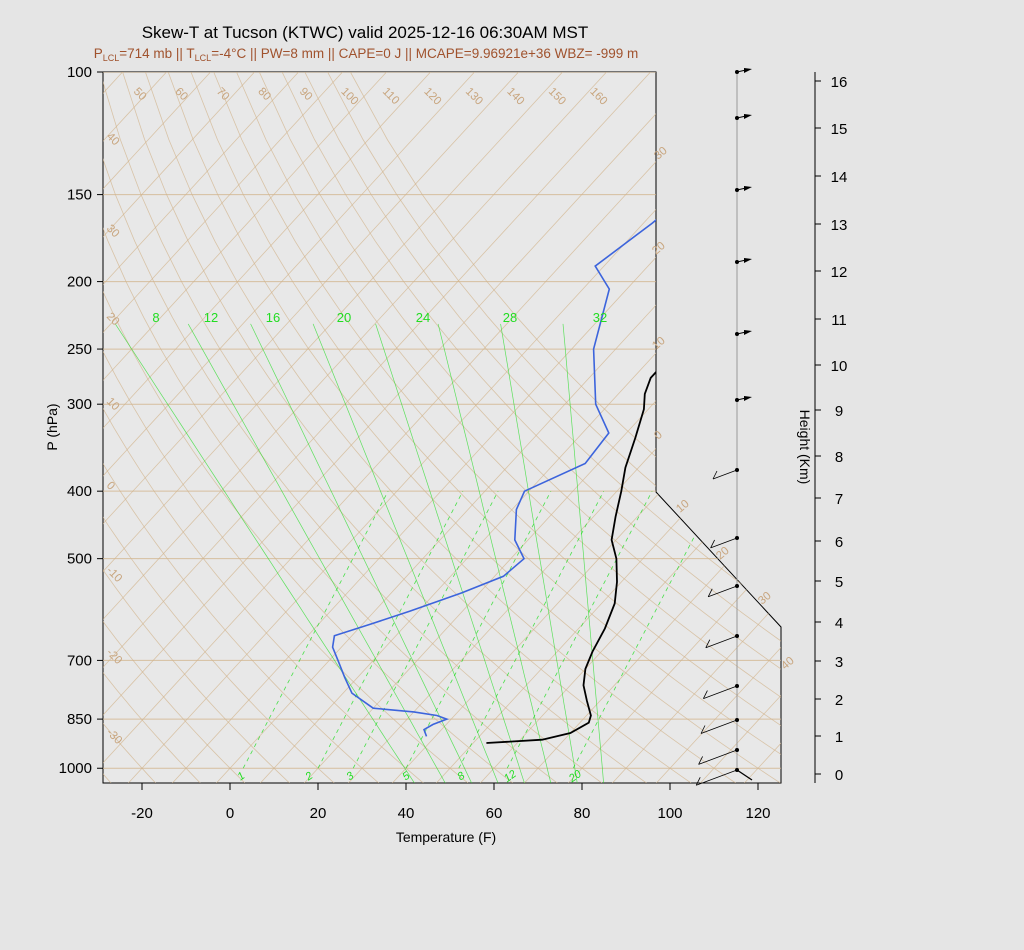  Describe the element at coordinates (79, 404) in the screenshot. I see `pressure-tick-label: 300` at that location.